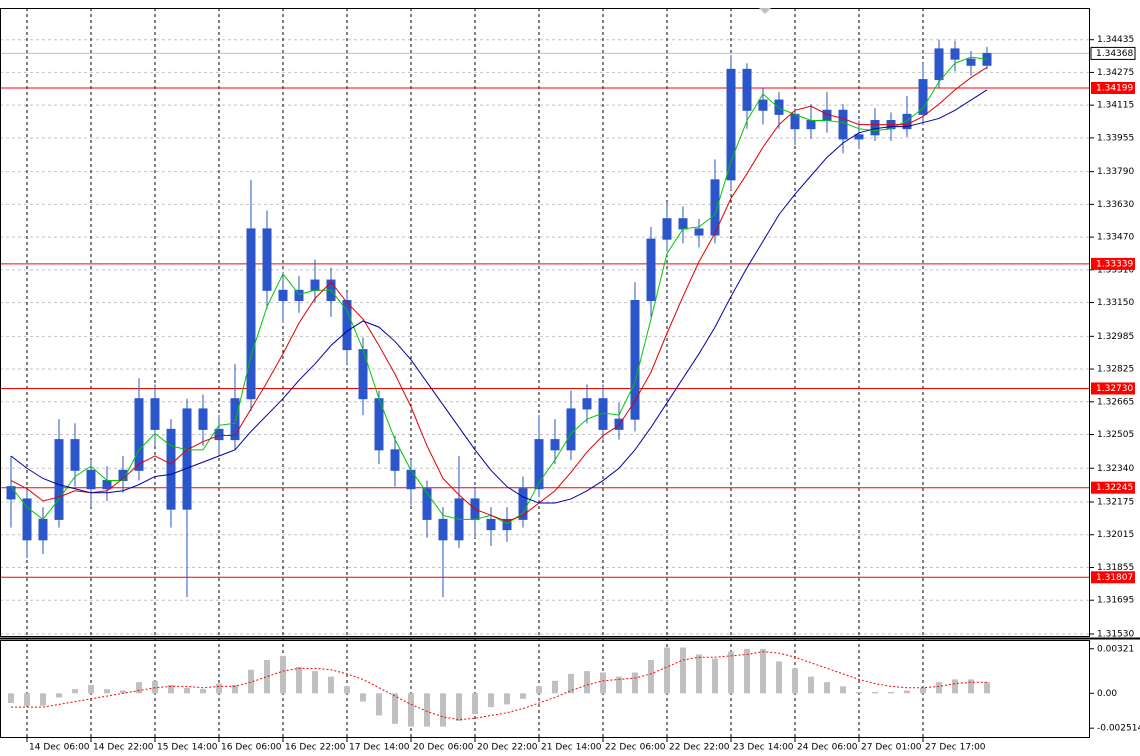  Describe the element at coordinates (1115, 238) in the screenshot. I see `y-tick-label: 1.33470` at that location.